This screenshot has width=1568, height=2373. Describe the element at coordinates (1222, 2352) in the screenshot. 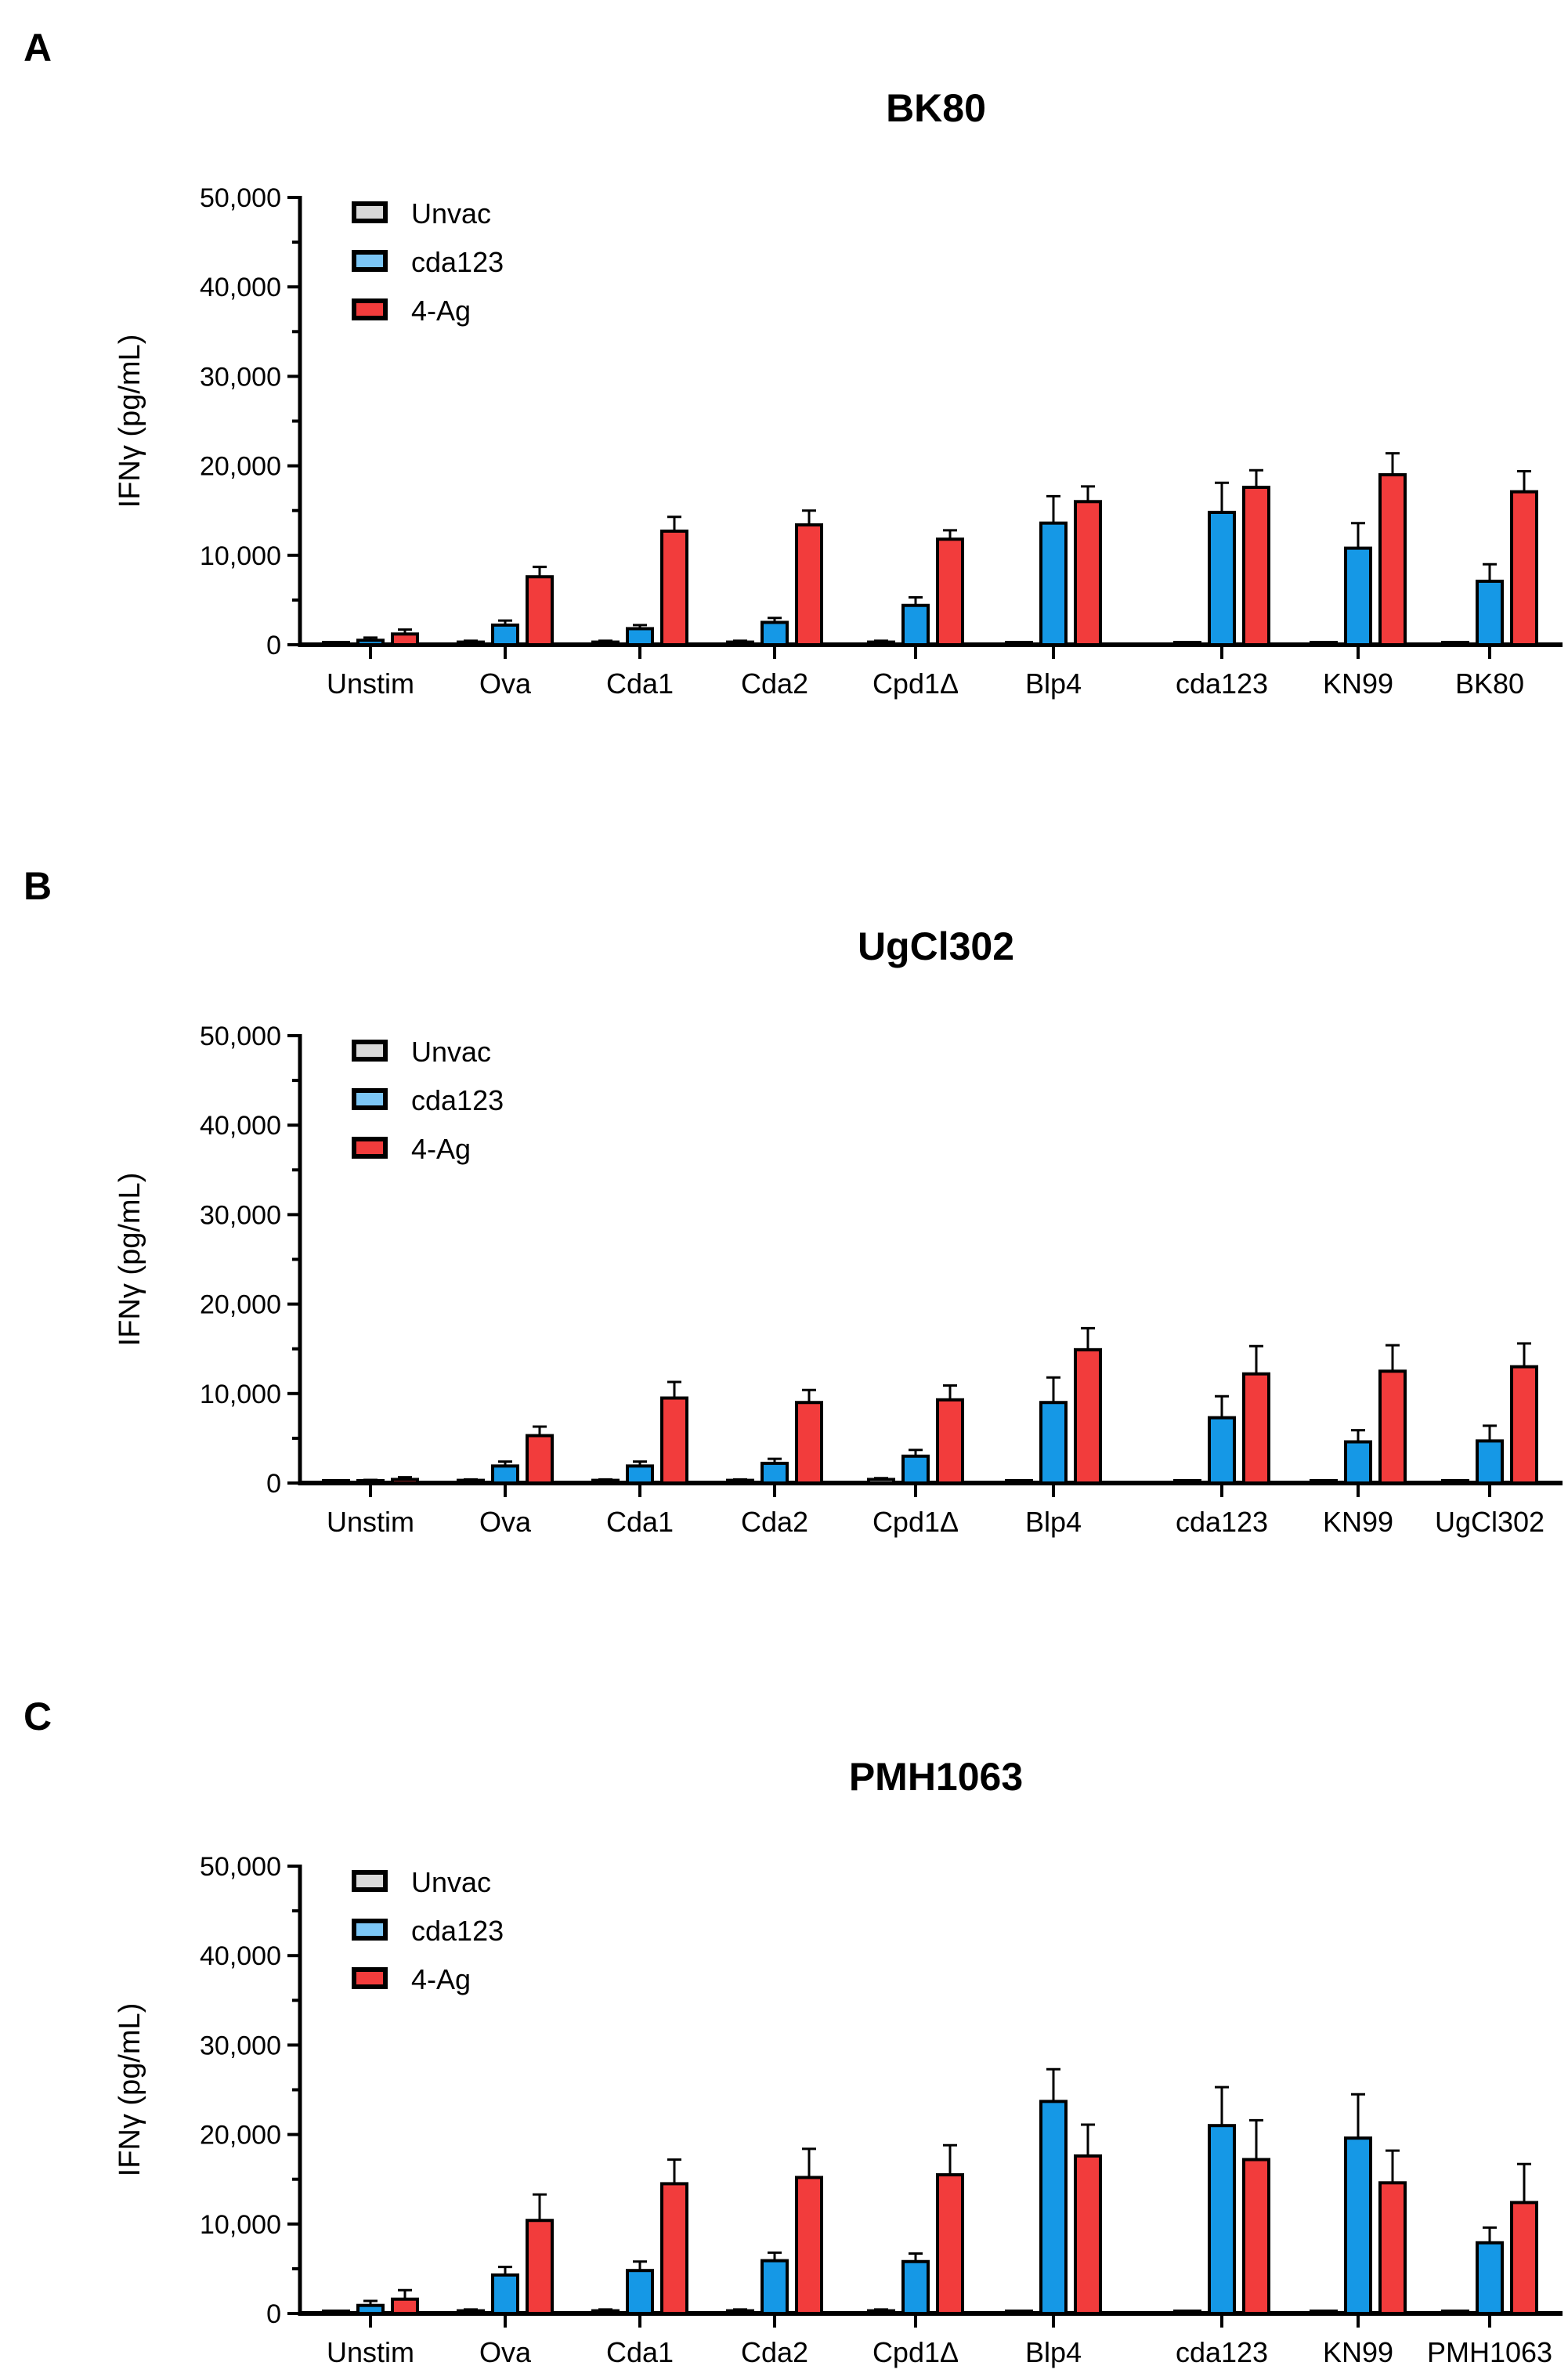

I see `x-tick-label: cda123` at that location.